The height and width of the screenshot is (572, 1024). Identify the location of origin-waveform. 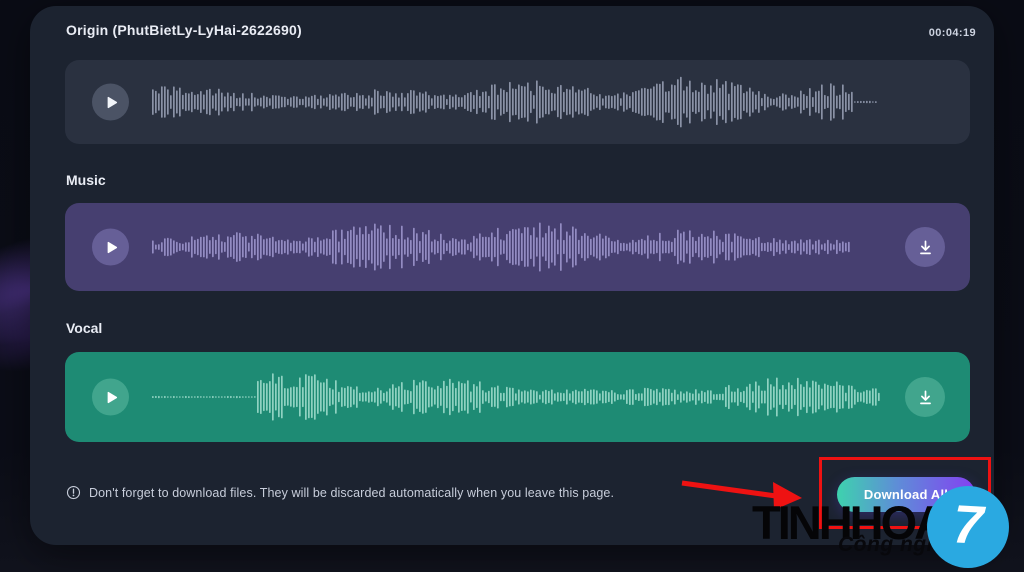
(515, 102).